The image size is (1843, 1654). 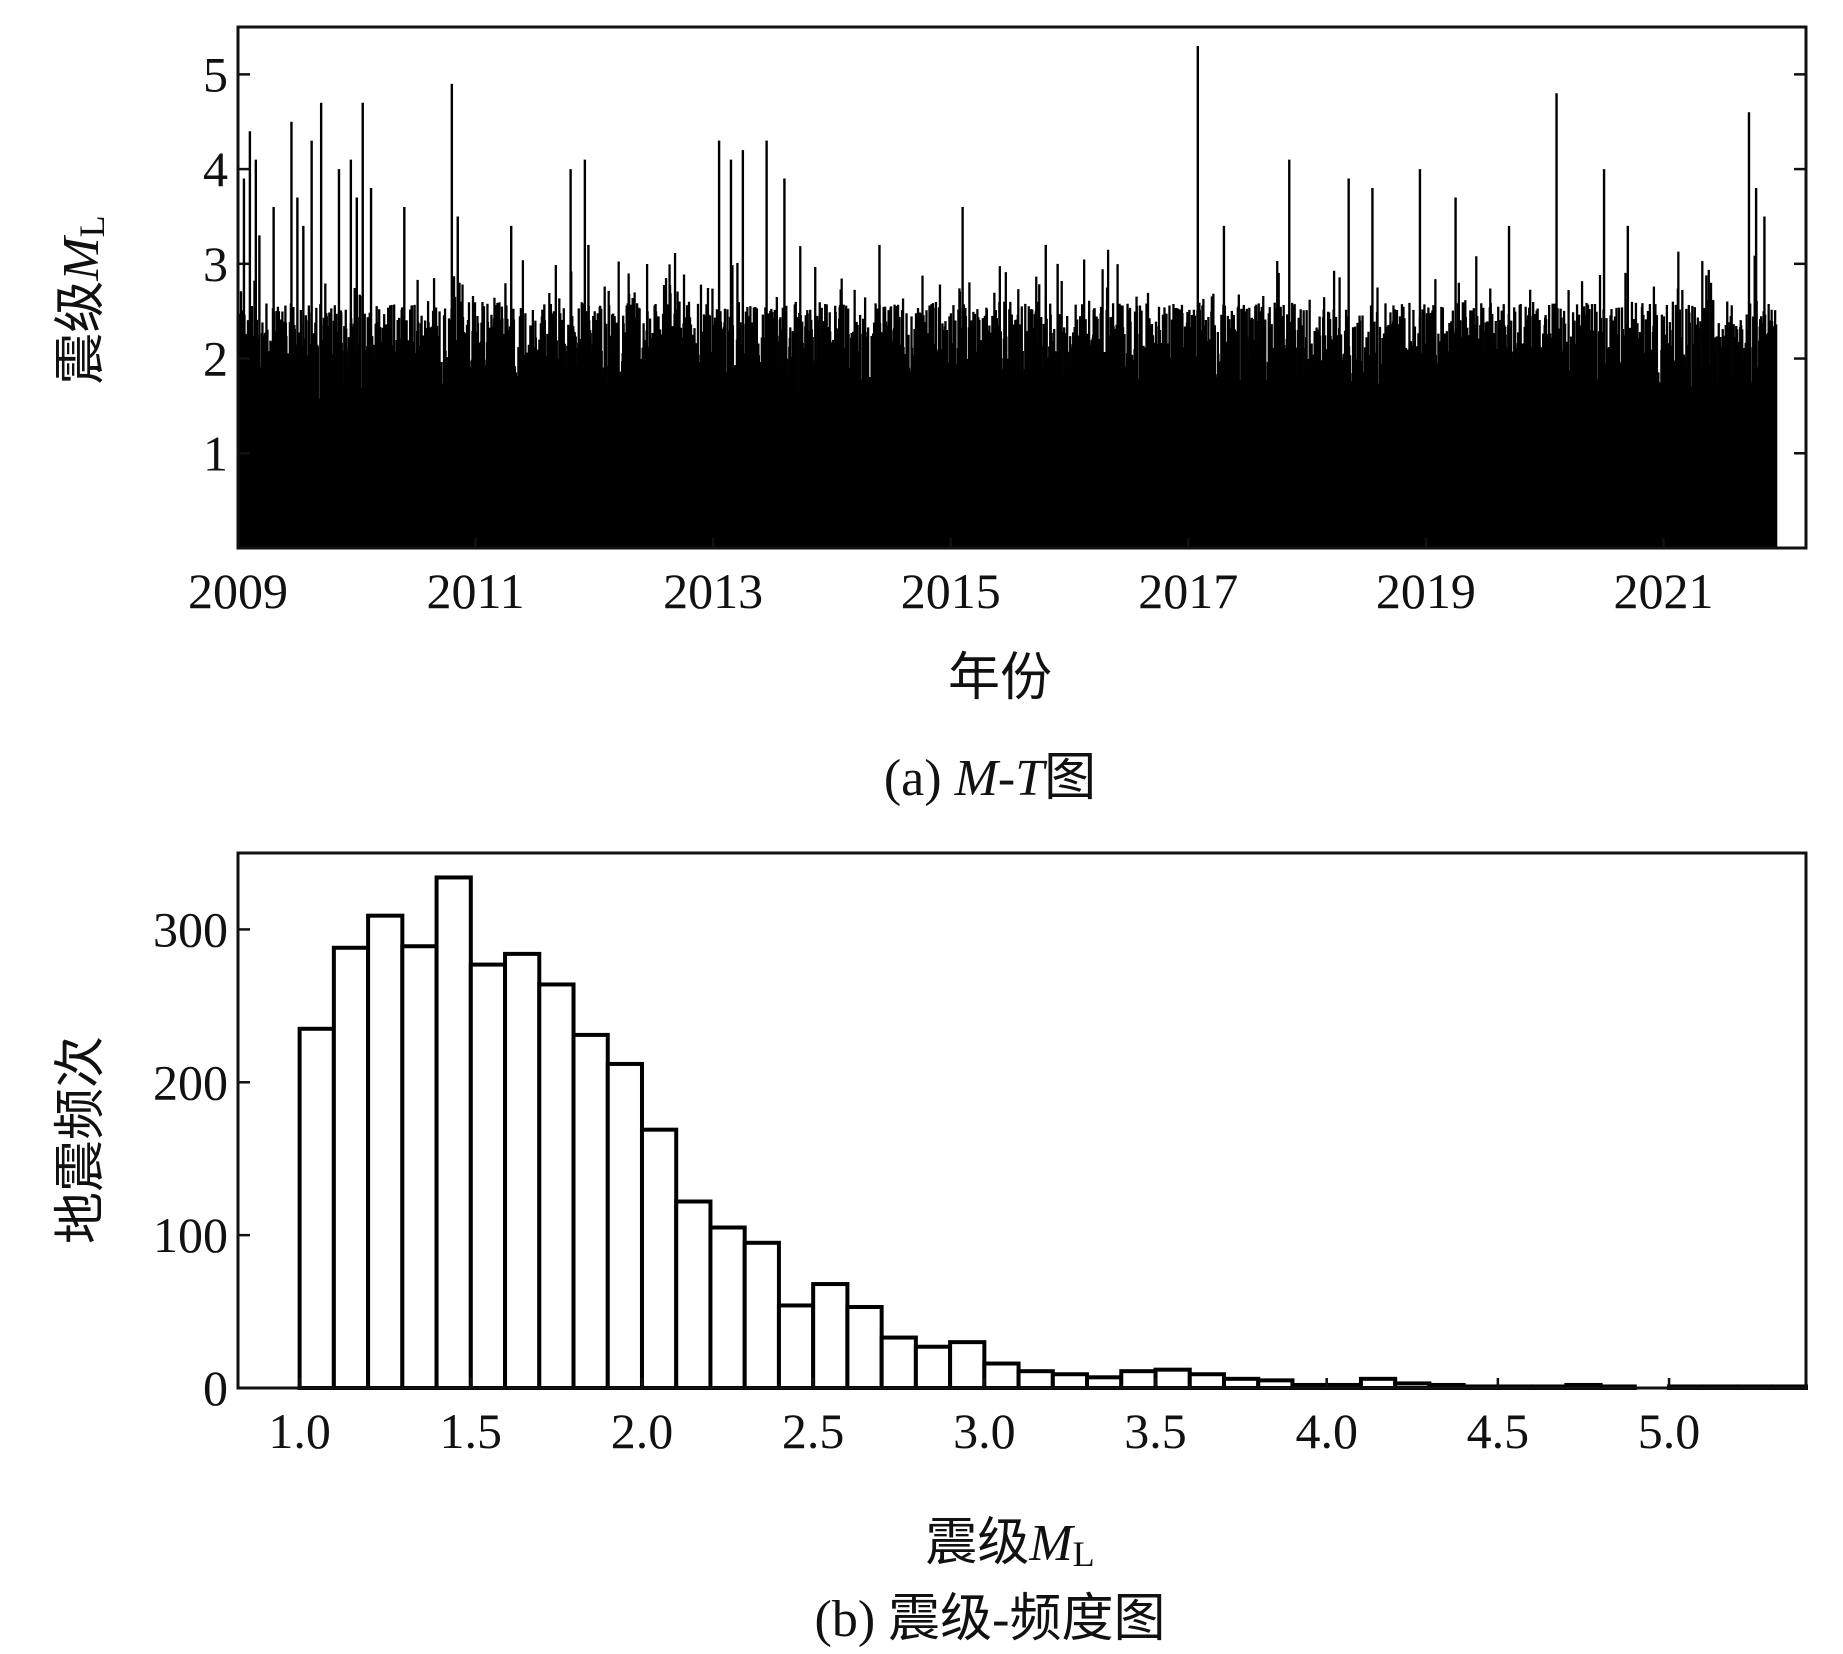 What do you see at coordinates (1001, 778) in the screenshot?
I see `mt-chart-caption-italic: M-T` at bounding box center [1001, 778].